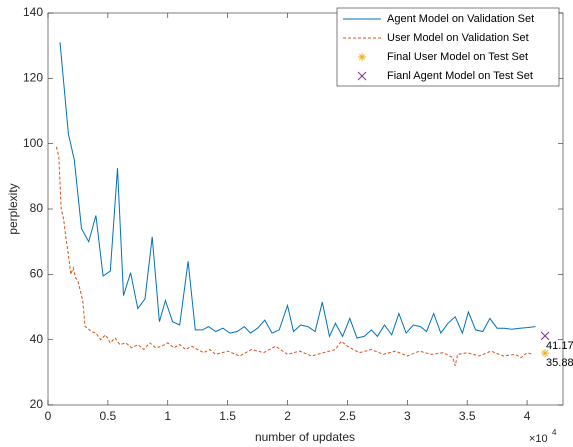 The image size is (573, 447). Describe the element at coordinates (527, 416) in the screenshot. I see `x-tick-label: 4` at that location.